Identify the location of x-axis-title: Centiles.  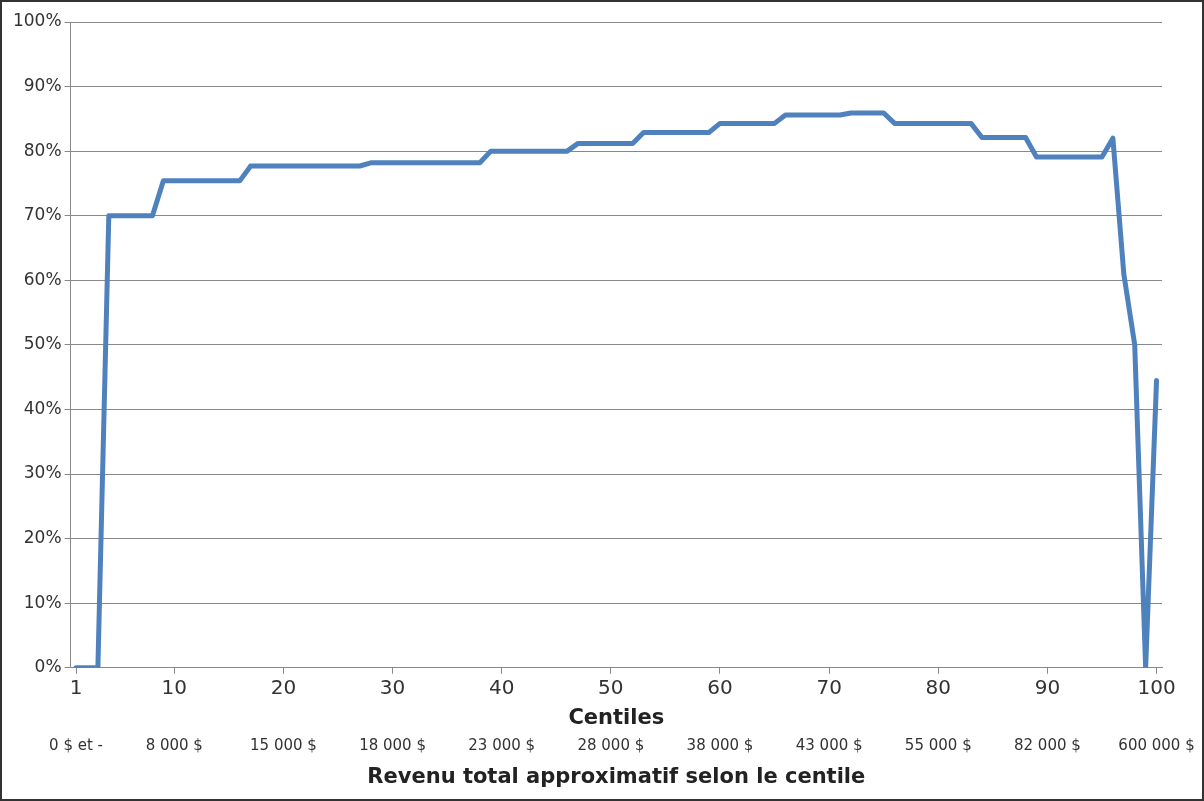
(616, 716).